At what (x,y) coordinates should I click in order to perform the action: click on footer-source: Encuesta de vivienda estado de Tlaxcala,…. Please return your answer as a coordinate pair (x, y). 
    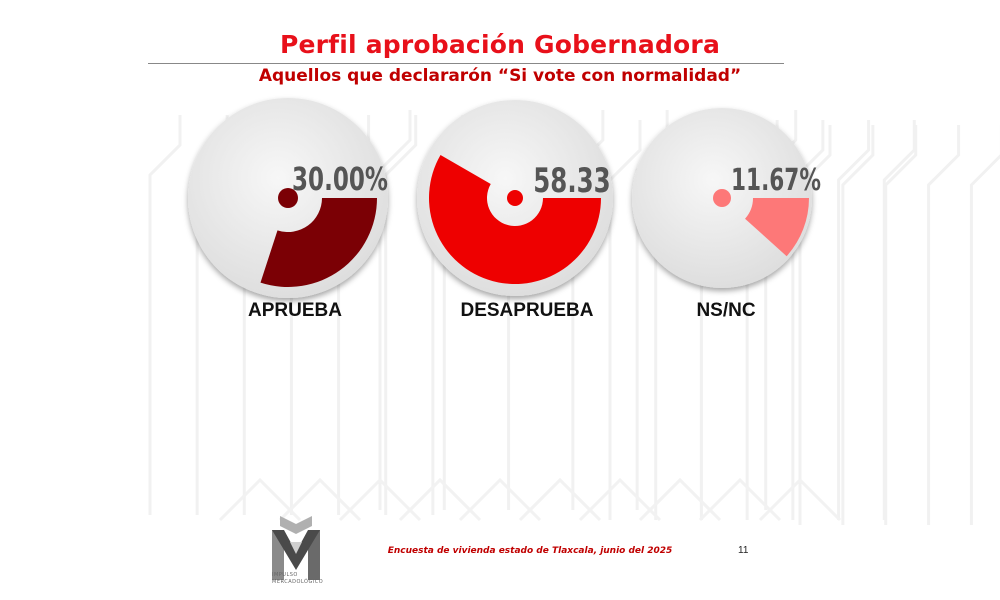
    Looking at the image, I should click on (530, 551).